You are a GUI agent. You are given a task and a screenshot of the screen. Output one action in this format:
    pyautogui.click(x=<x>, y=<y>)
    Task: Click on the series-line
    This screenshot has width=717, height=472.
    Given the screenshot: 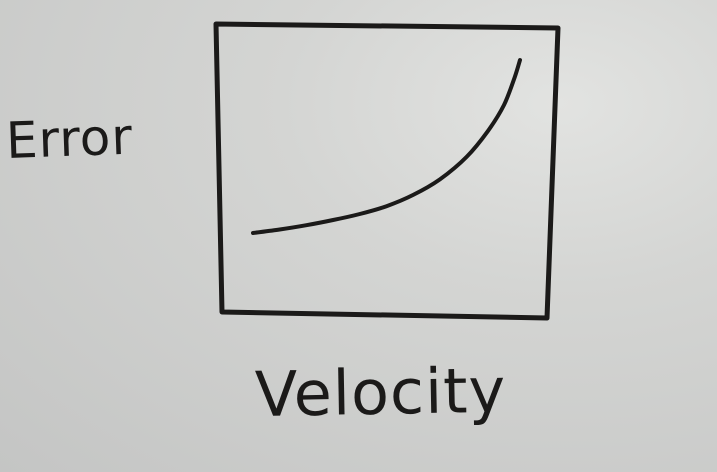 What is the action you would take?
    pyautogui.click(x=386, y=146)
    